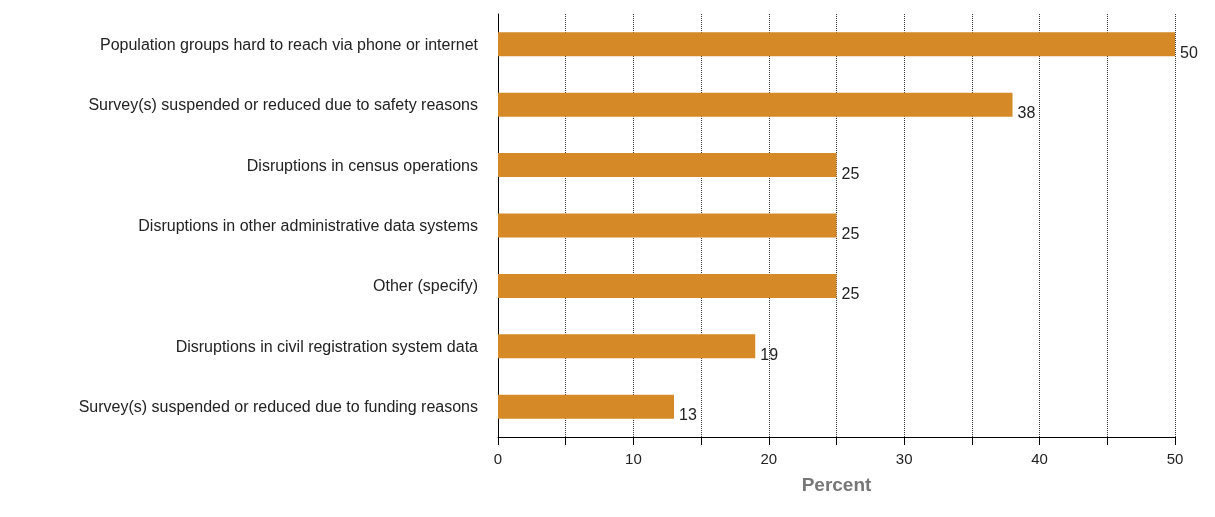 The height and width of the screenshot is (517, 1215). I want to click on x-tick-label: 0, so click(498, 458).